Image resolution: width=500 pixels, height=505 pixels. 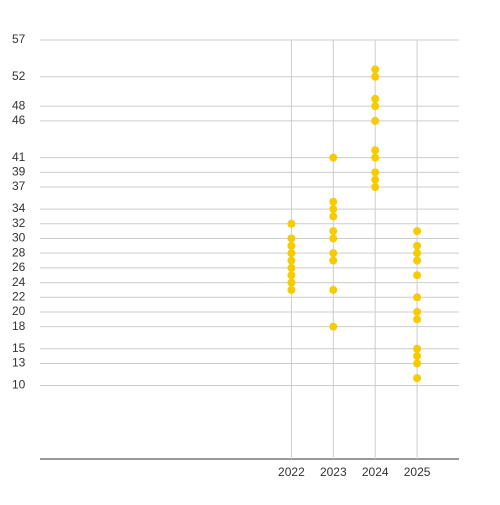 What do you see at coordinates (19, 311) in the screenshot?
I see `y-tick-label: 20` at bounding box center [19, 311].